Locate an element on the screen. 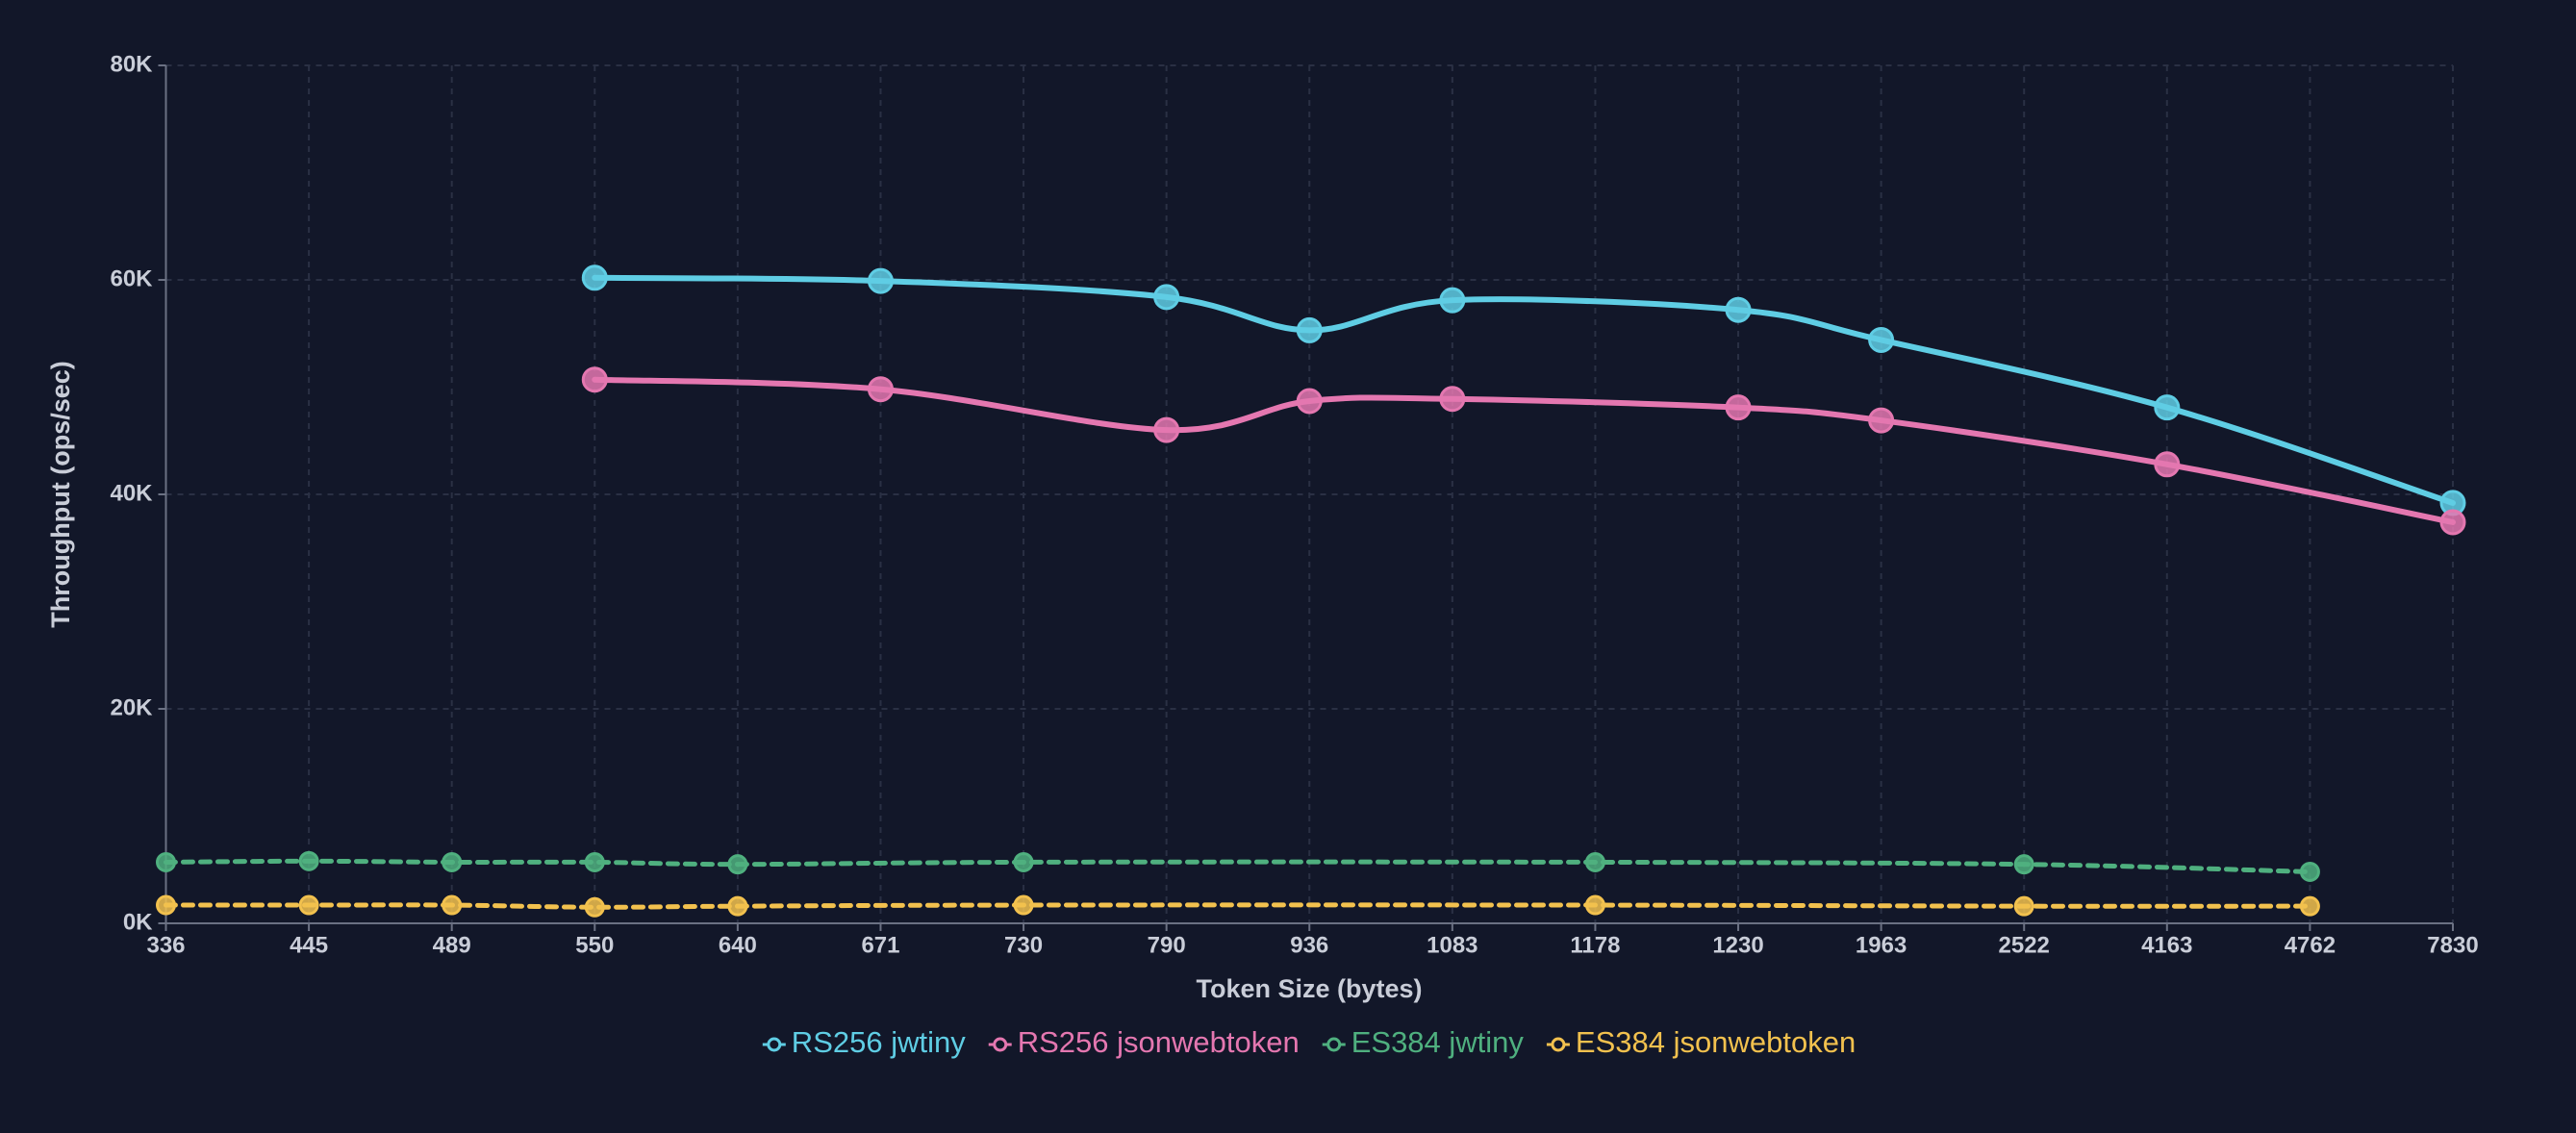 The image size is (2576, 1133). legend-label: ES384 jsonwebtoken is located at coordinates (1716, 1042).